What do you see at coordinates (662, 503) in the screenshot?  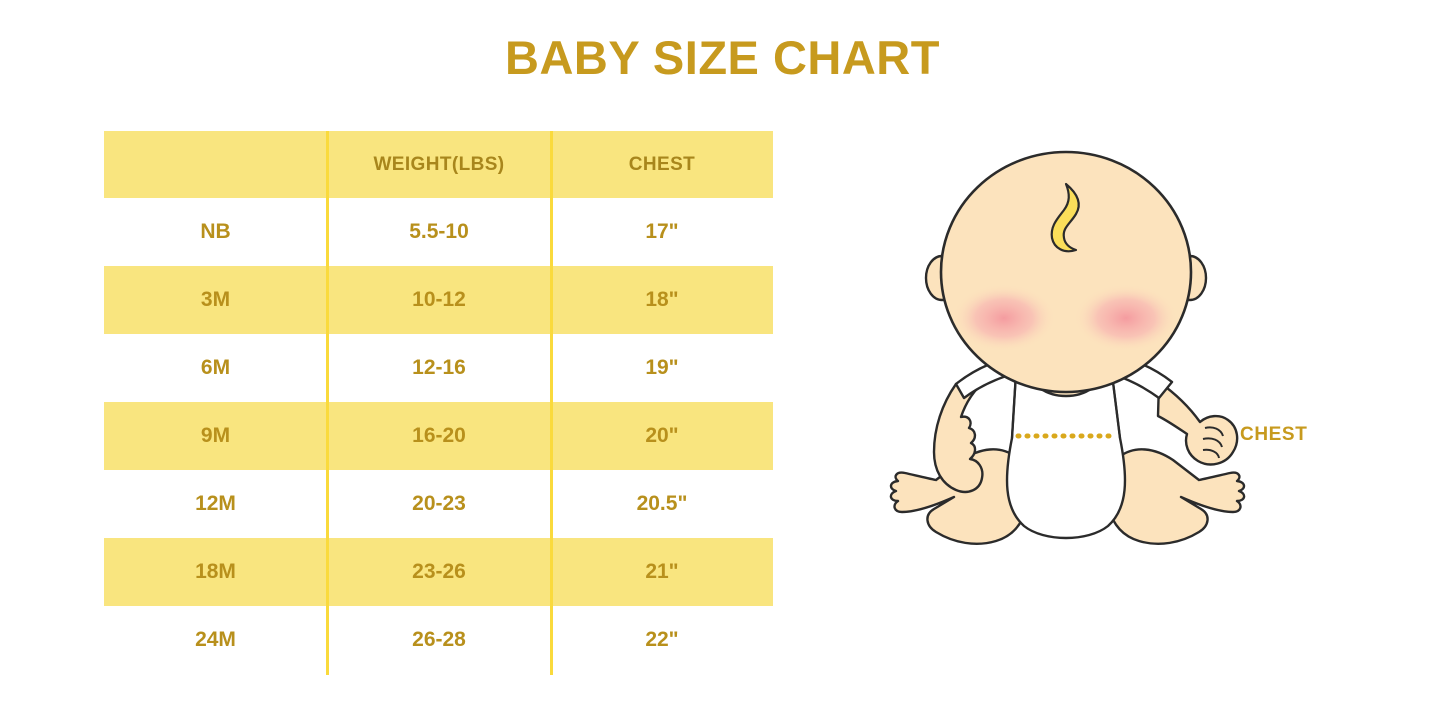 I see `cell-chest: 20.5"` at bounding box center [662, 503].